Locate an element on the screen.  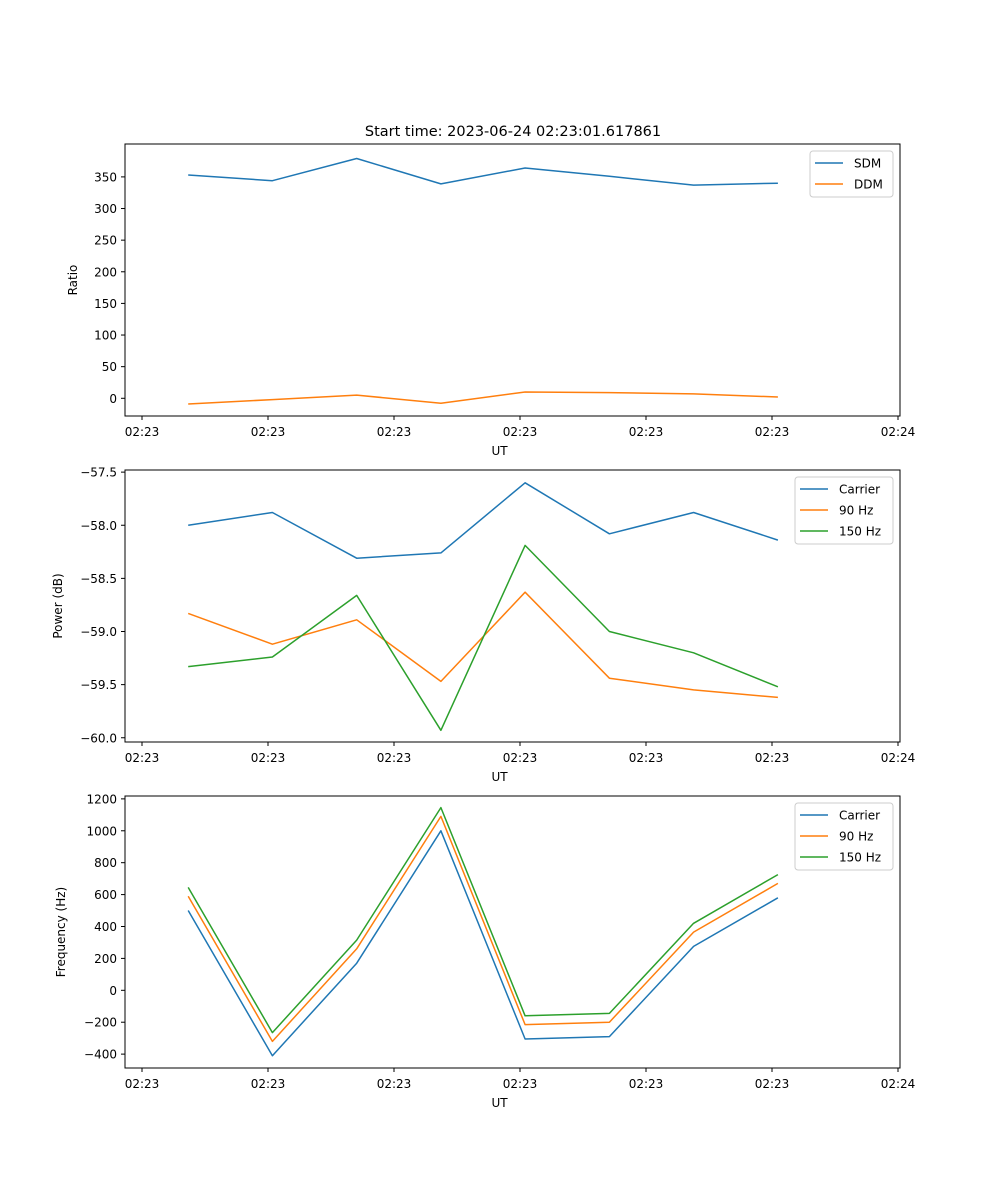
y-tick-label: 250 is located at coordinates (105, 241).